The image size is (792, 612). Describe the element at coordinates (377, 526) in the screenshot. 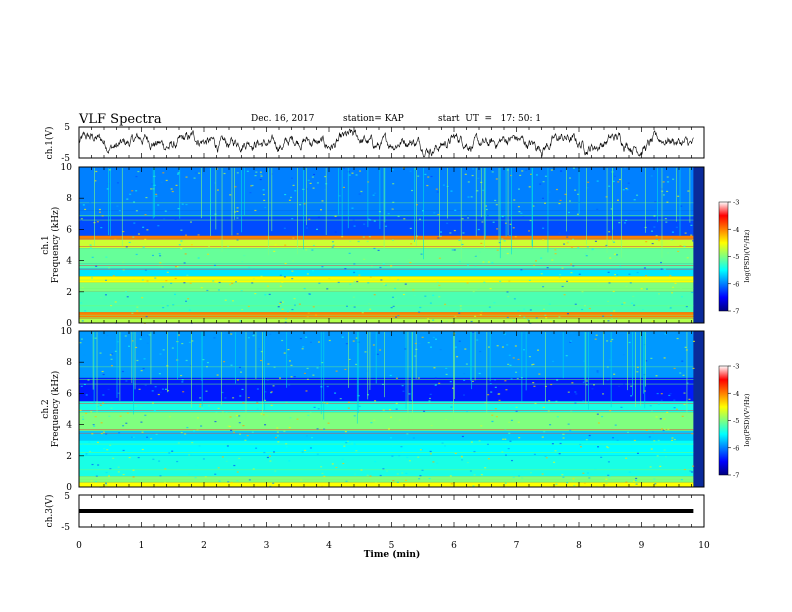

I see `waveform-ch3-panel: 5 -5 ch.3(V) 0 1 2 3 4 5 6 7 8 9 10 Time (min)` at that location.